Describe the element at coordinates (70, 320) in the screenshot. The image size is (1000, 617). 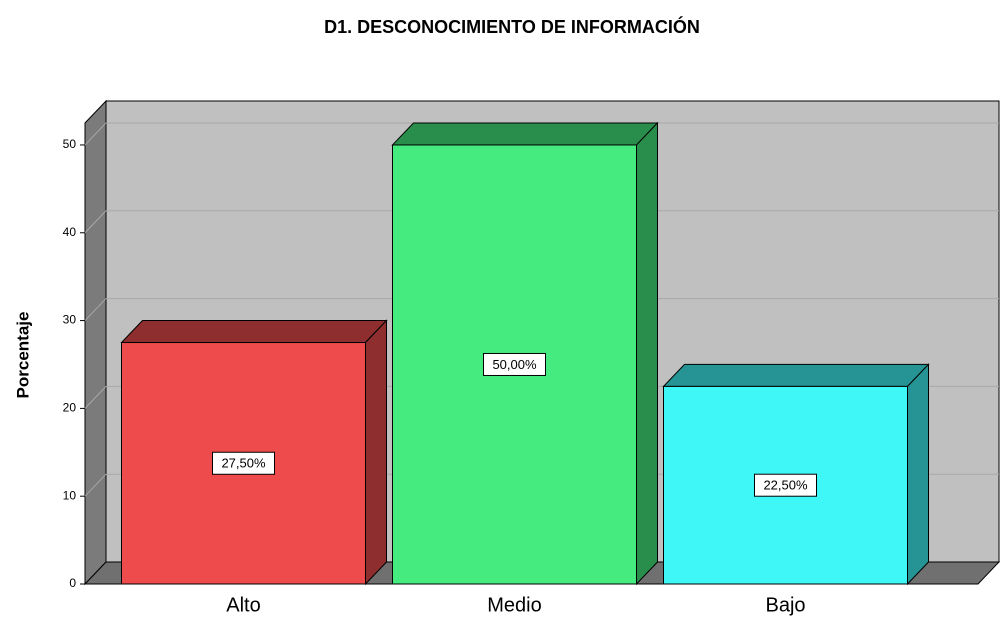
I see `y-tick-label: 30` at that location.